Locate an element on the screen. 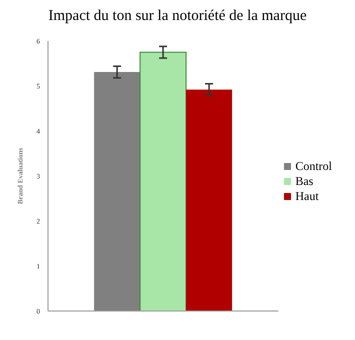 The height and width of the screenshot is (340, 355). chart-title: Impact du ton sur la notoriété de la marque is located at coordinates (177, 16).